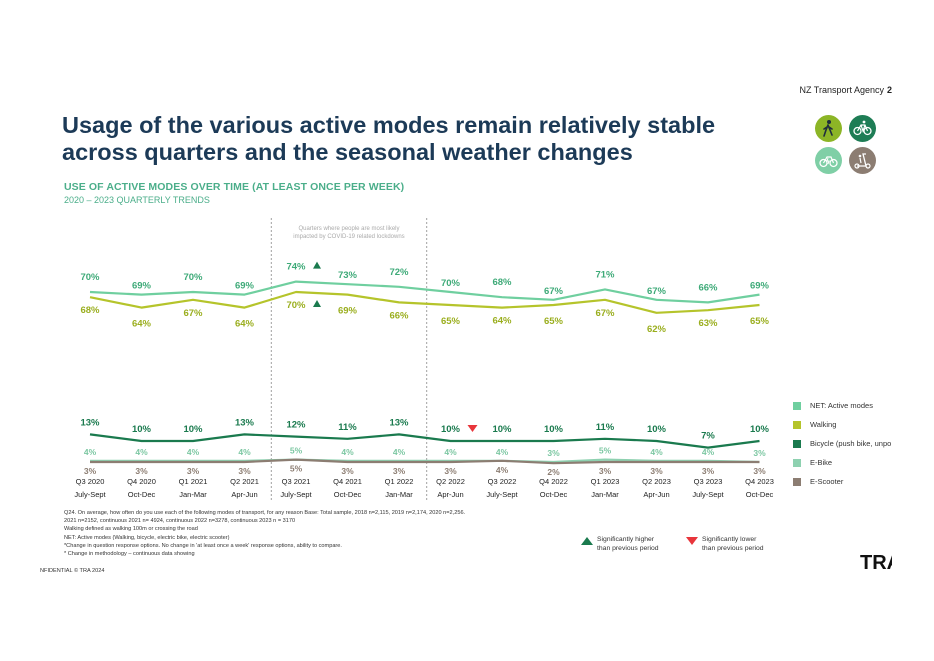 This screenshot has height=661, width=934. Describe the element at coordinates (450, 481) in the screenshot. I see `x-tick-label: Q2 2022` at that location.